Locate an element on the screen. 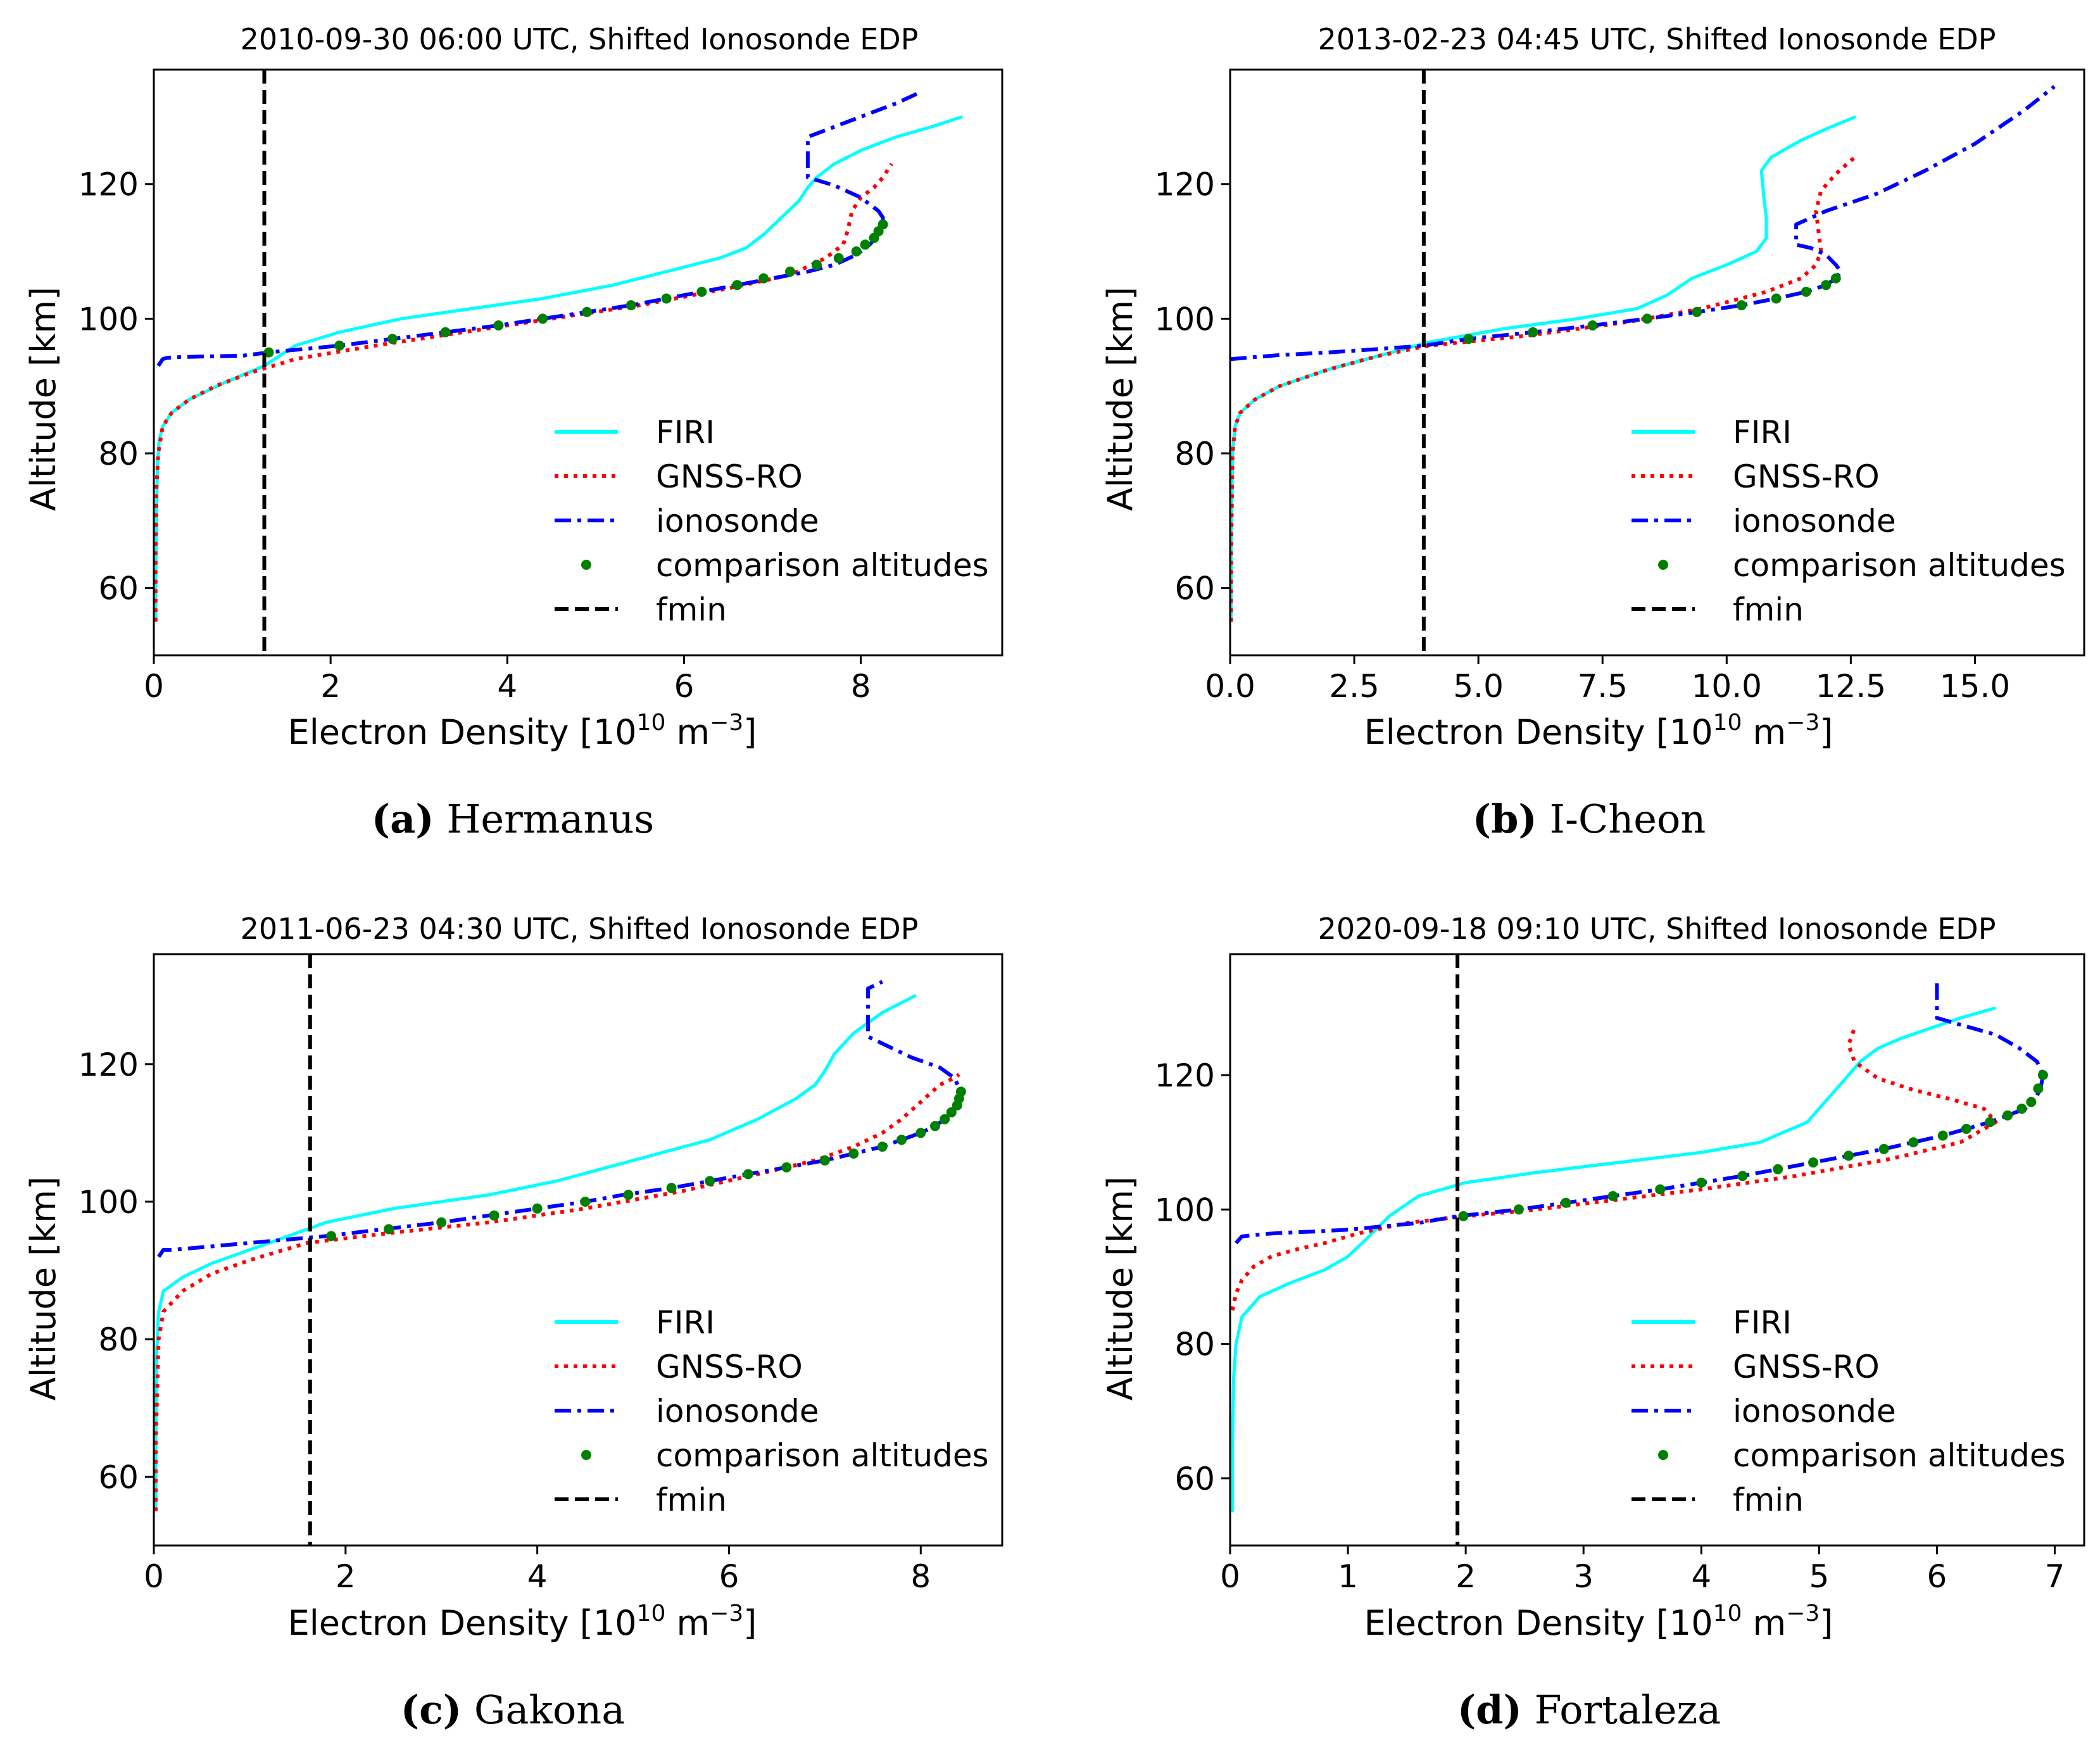 The image size is (2100, 1750). panel-d-ytick-label: 120 is located at coordinates (1185, 1075).